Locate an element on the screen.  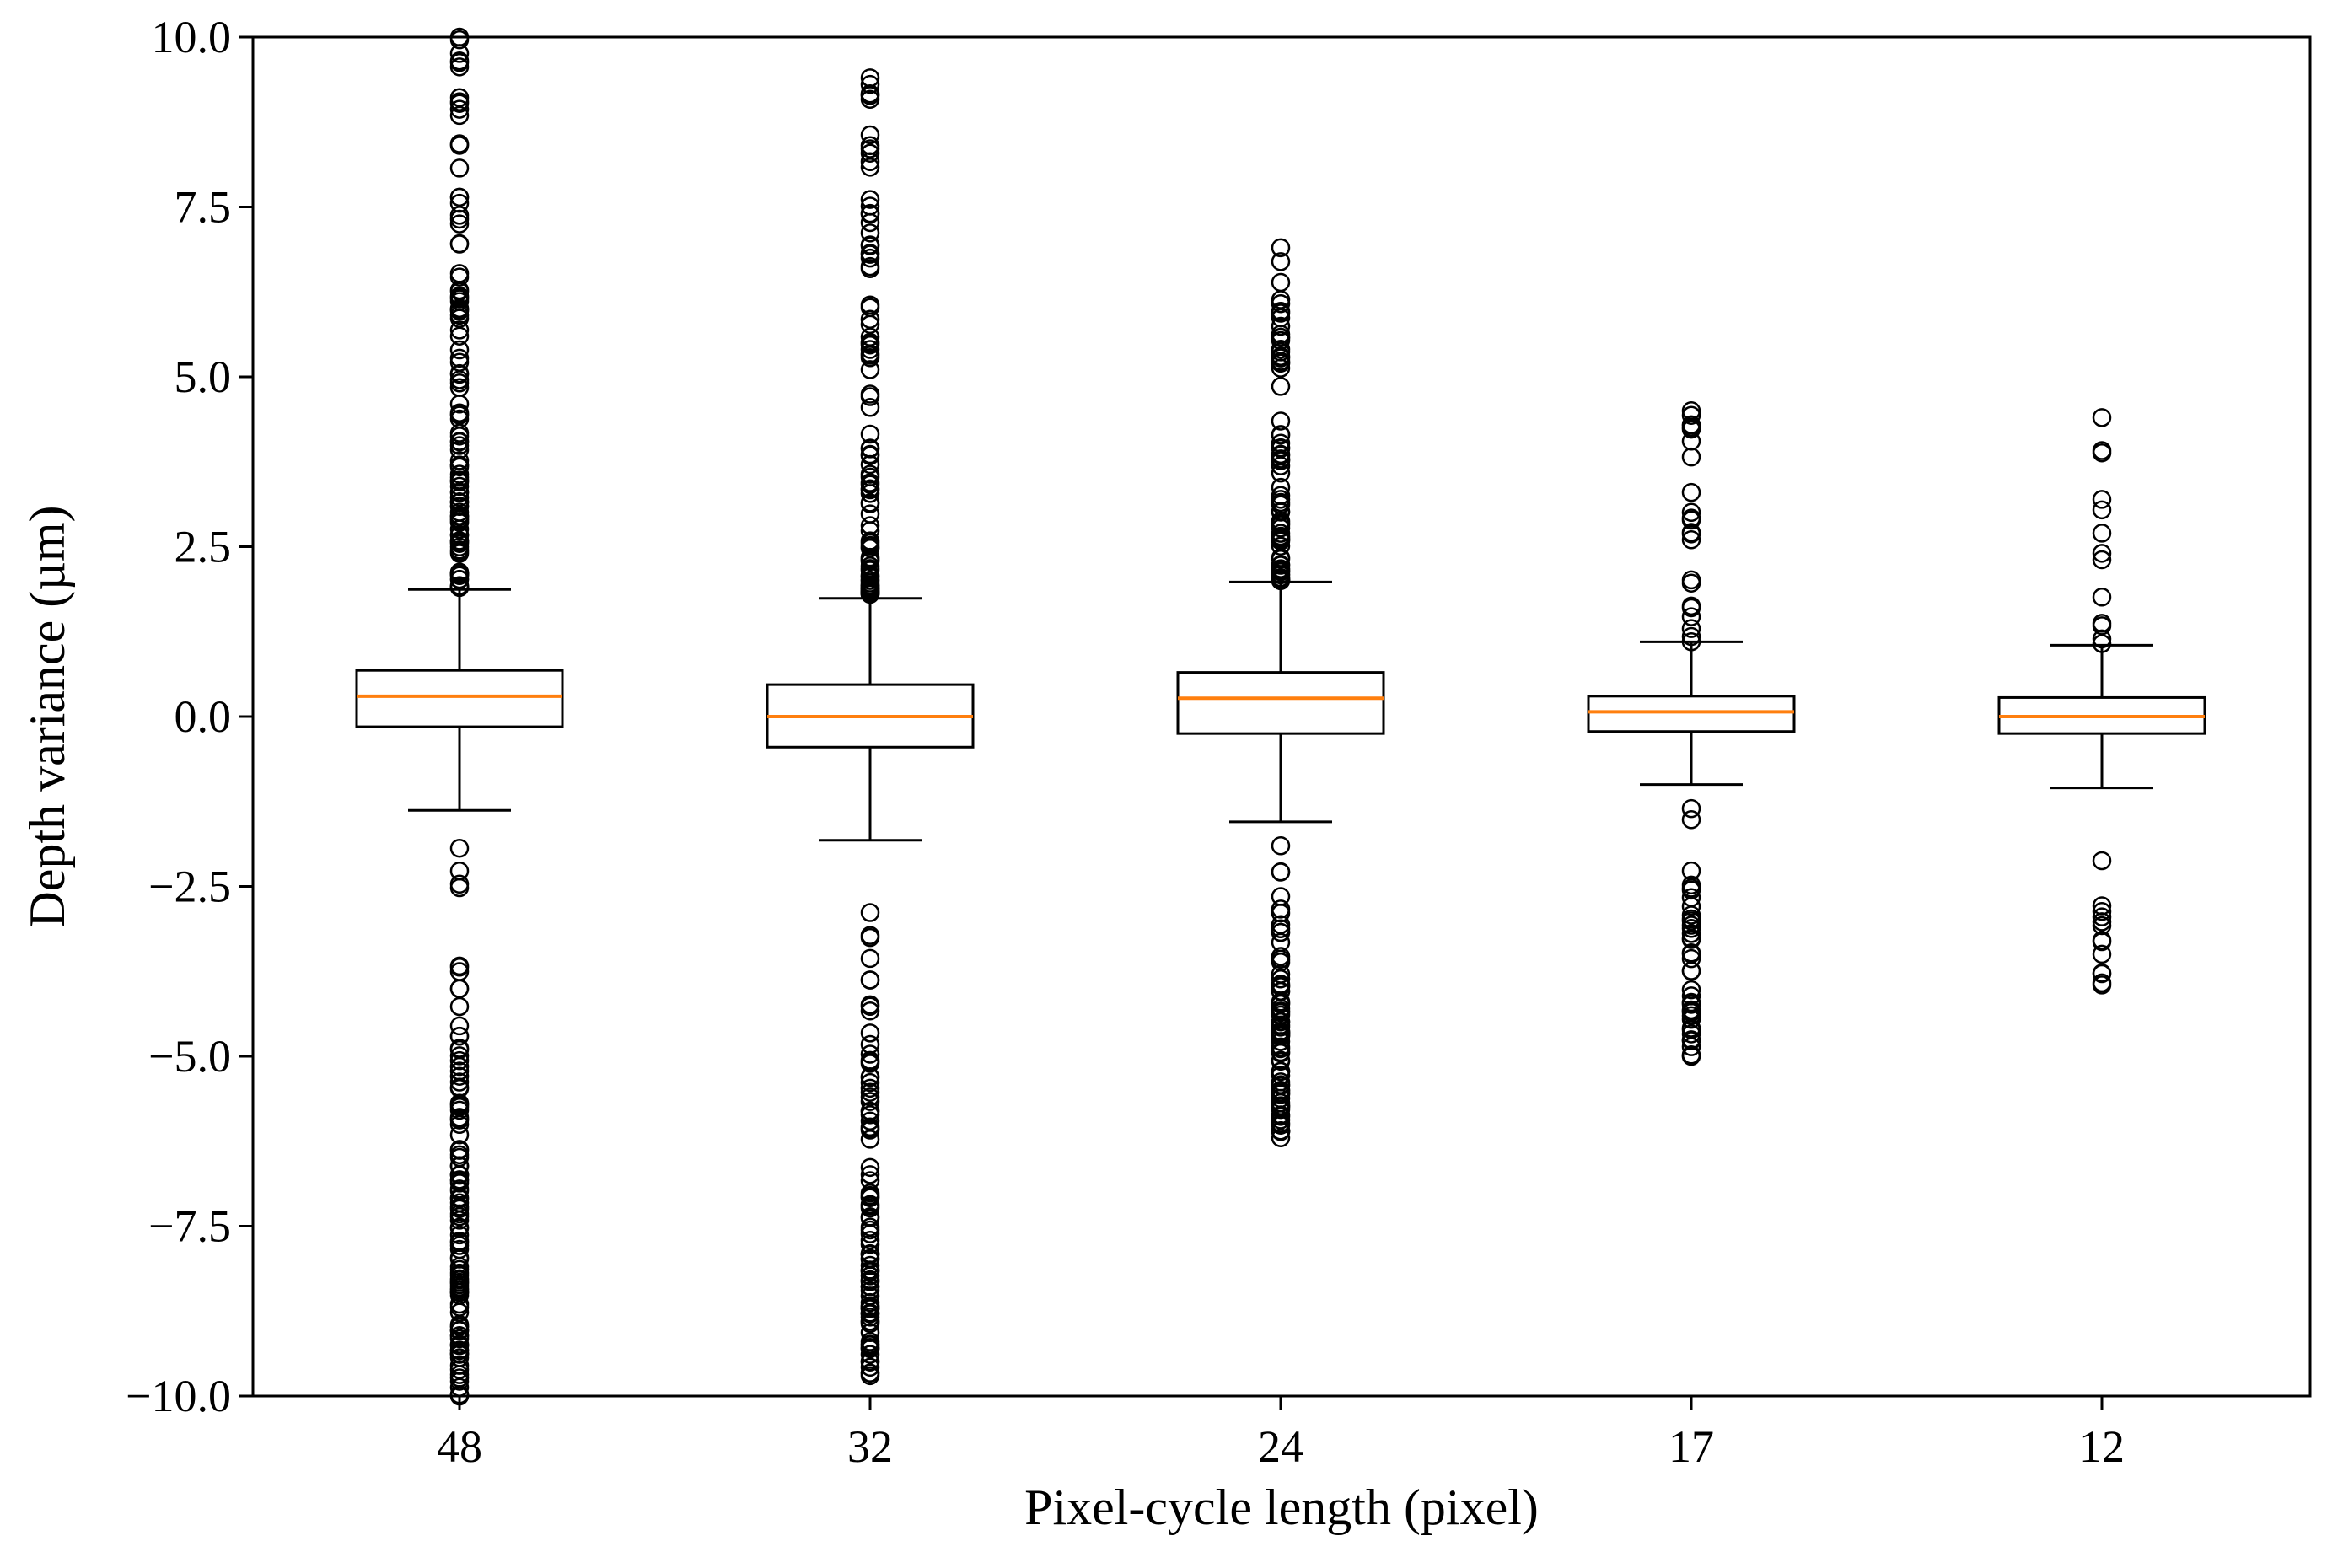
iqr-box is located at coordinates (1280, 703).